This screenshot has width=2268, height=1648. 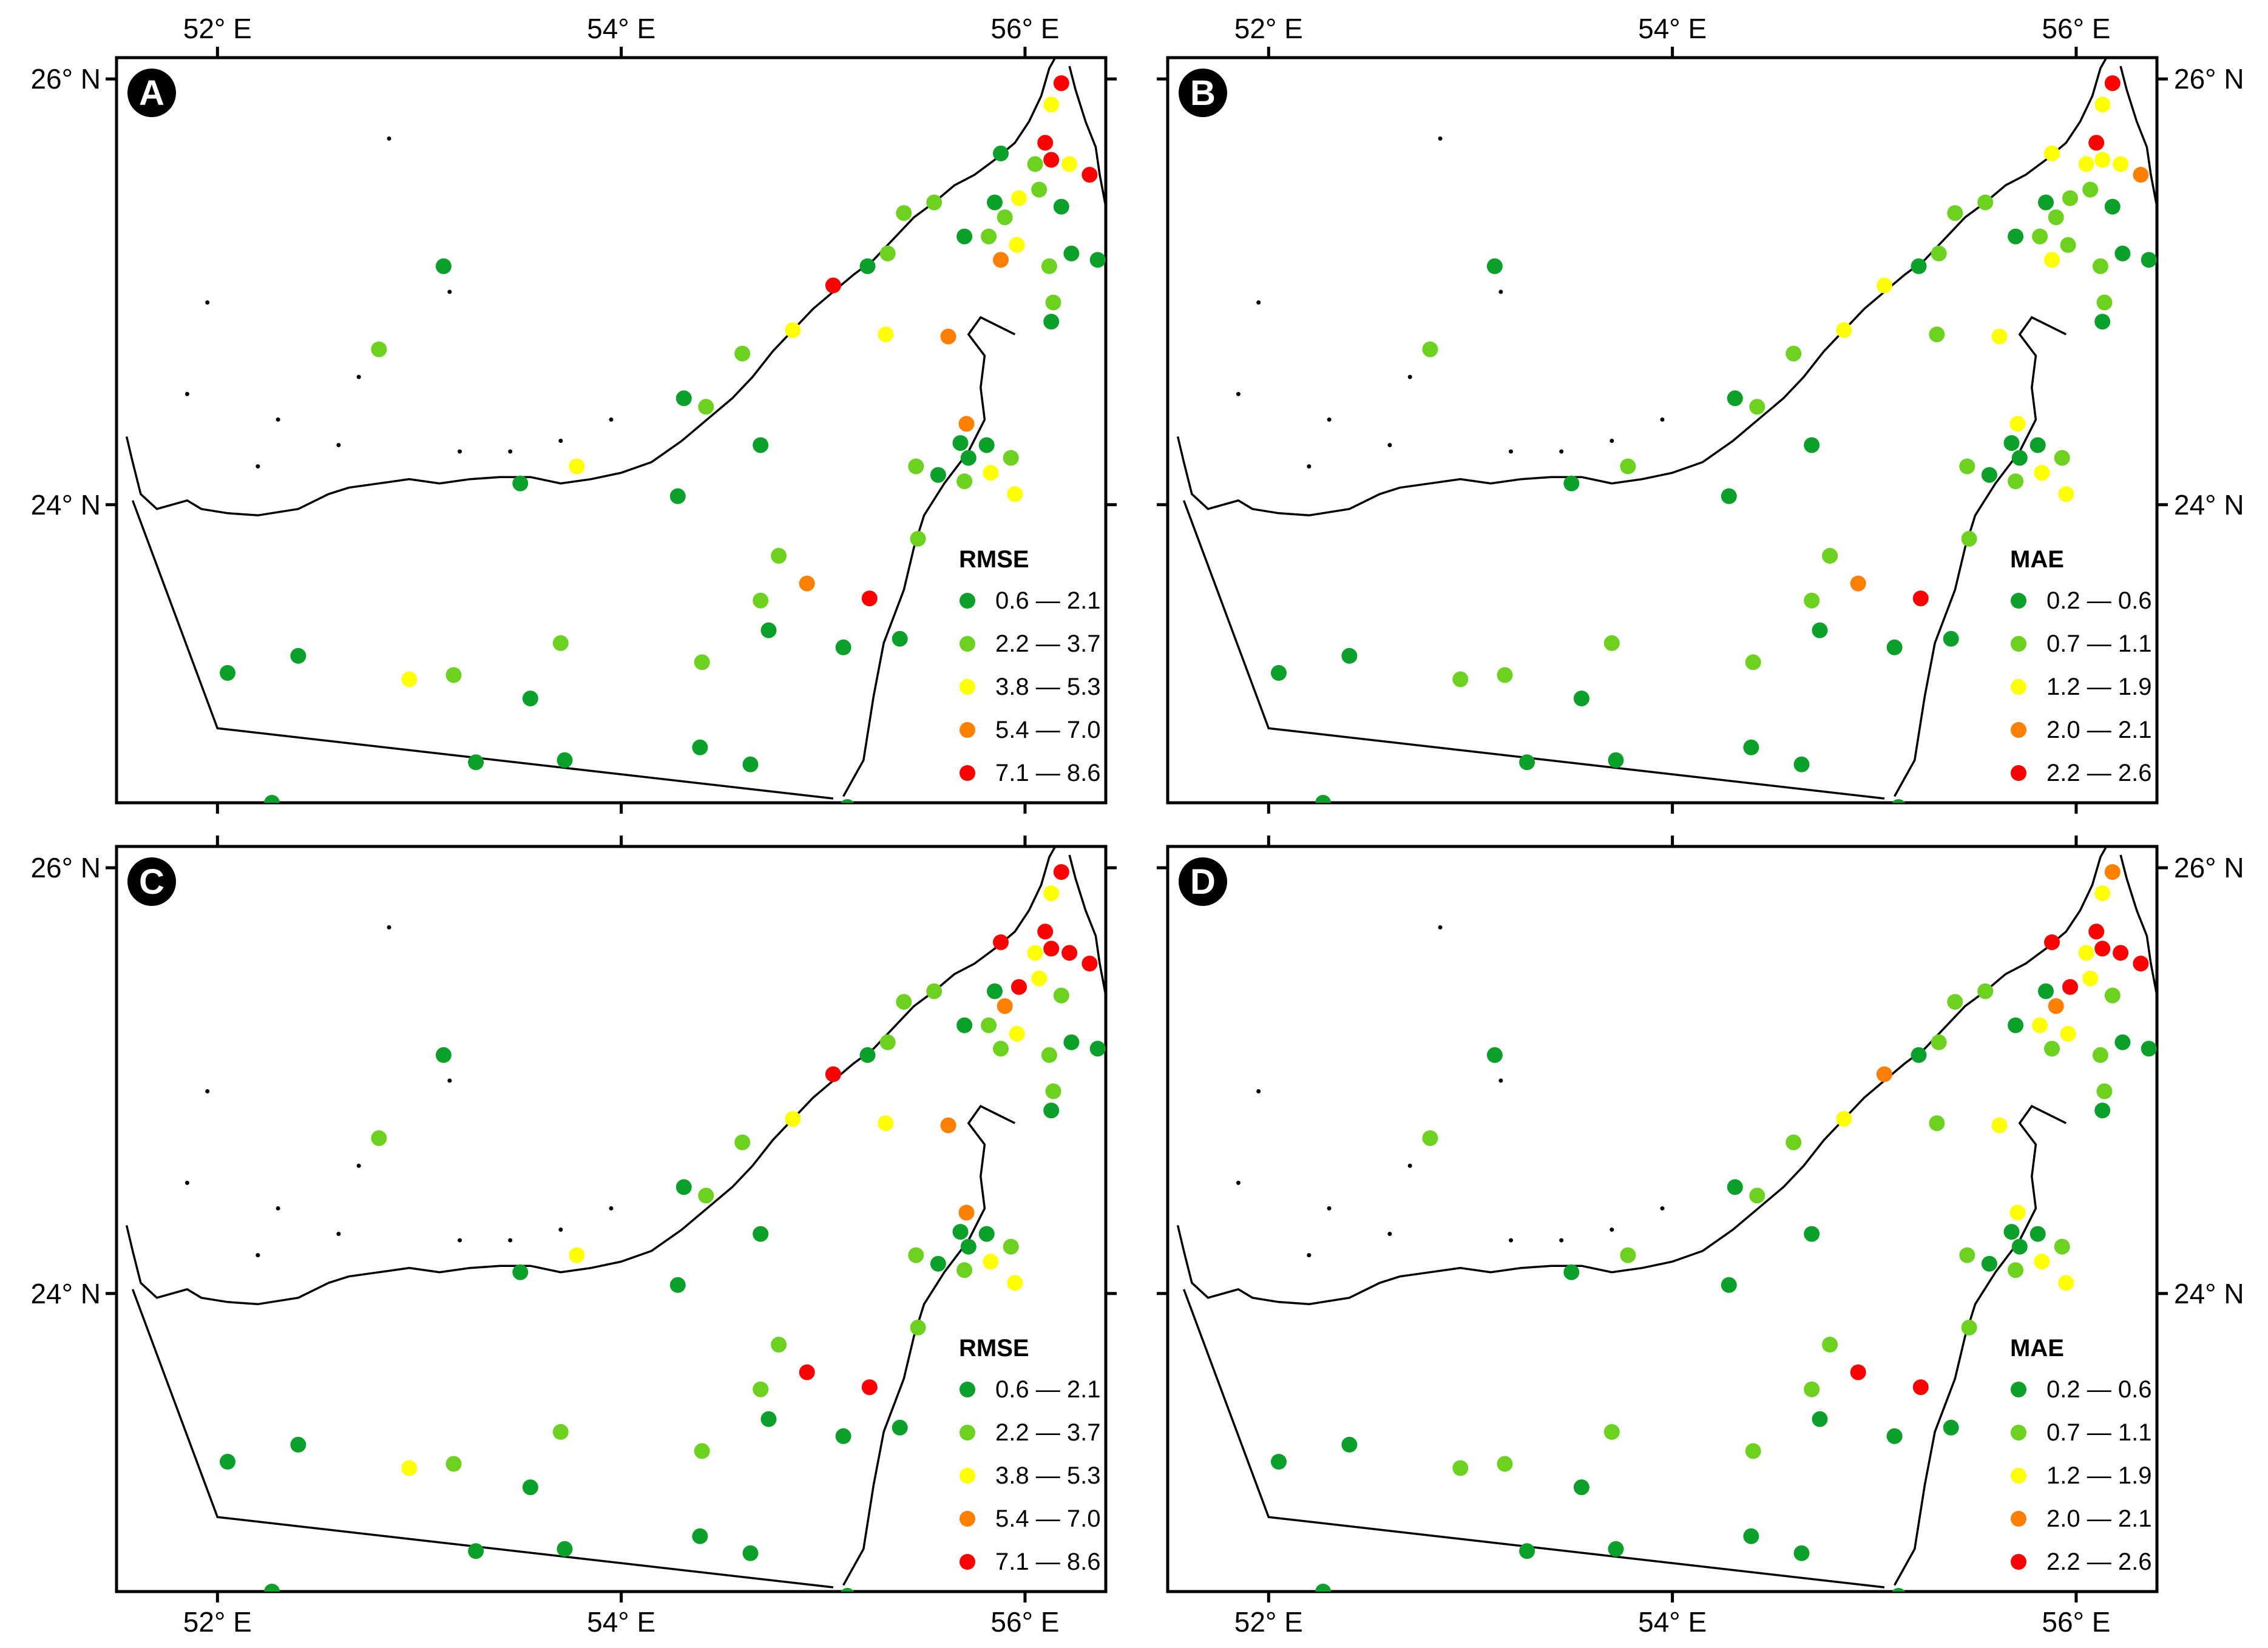 What do you see at coordinates (65, 867) in the screenshot?
I see `lat-label: 26° N` at bounding box center [65, 867].